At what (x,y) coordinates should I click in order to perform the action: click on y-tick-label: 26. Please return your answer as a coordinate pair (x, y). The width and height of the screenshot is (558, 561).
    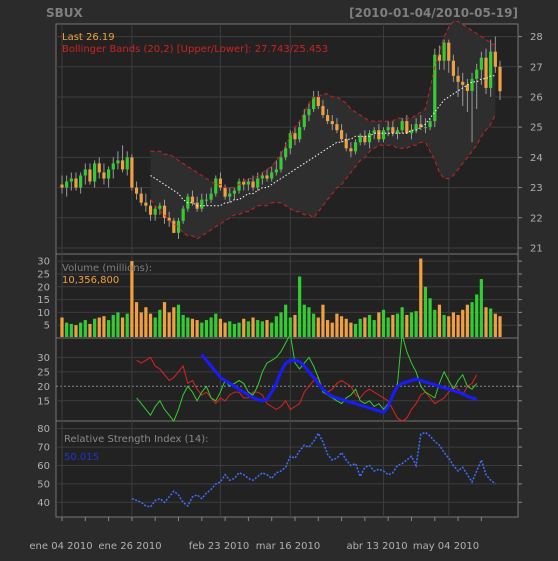
    Looking at the image, I should click on (536, 97).